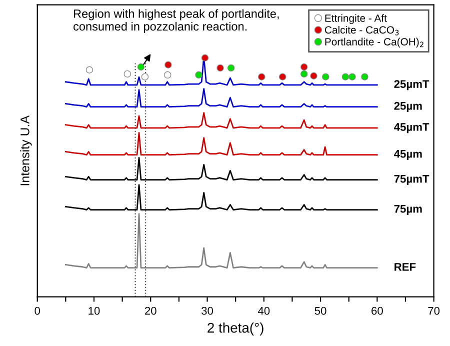 The width and height of the screenshot is (450, 346). Describe the element at coordinates (374, 43) in the screenshot. I see `legend-label: Portlandite - Ca(OH)$_{2}$` at that location.